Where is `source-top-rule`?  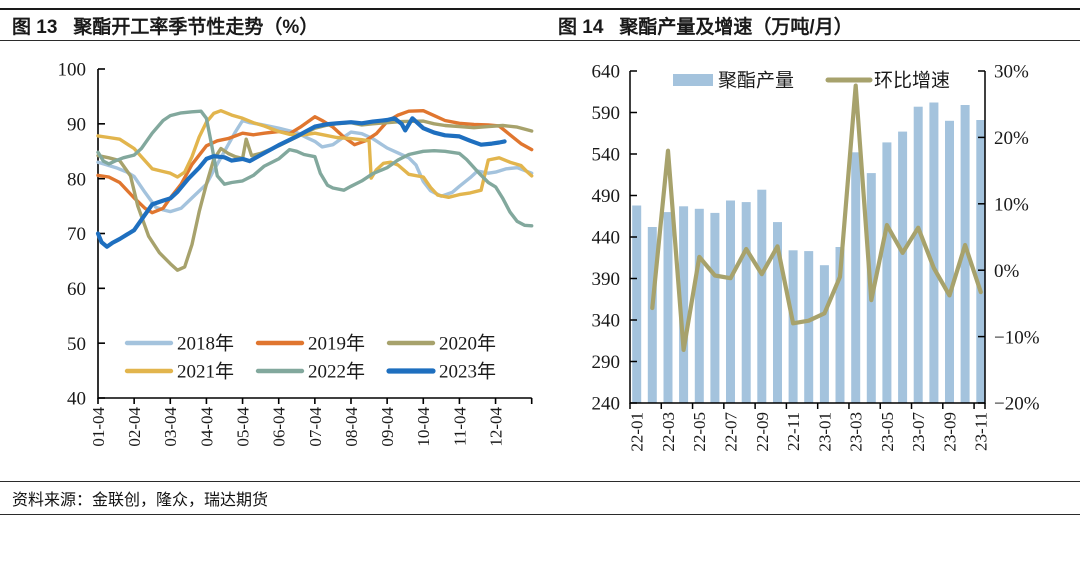
source-top-rule is located at coordinates (540, 481).